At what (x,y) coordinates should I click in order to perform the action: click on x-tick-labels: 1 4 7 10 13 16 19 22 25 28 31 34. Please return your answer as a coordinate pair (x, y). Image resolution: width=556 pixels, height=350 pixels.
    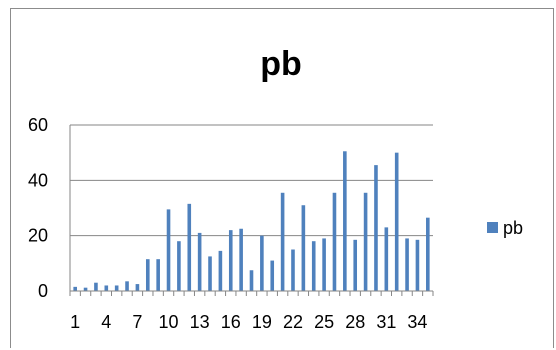
    Looking at the image, I should click on (248, 322).